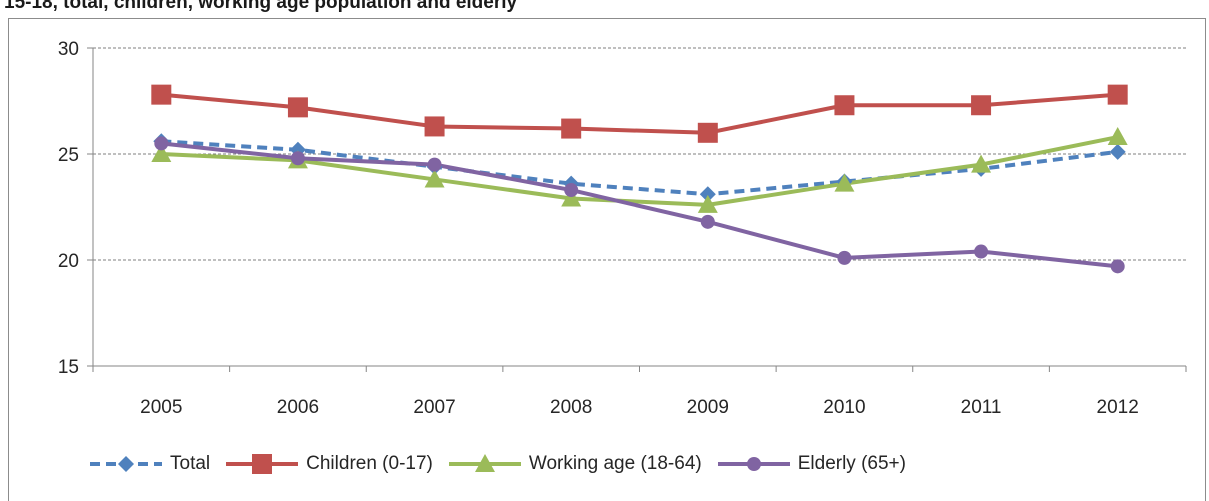 Image resolution: width=1209 pixels, height=501 pixels. I want to click on x-tick-label: 2006, so click(298, 407).